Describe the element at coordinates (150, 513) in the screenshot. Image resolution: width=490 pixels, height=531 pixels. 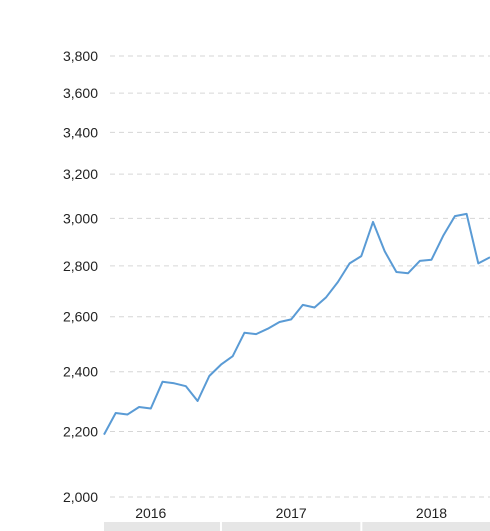
I see `x-tick-label-0: 2016` at that location.